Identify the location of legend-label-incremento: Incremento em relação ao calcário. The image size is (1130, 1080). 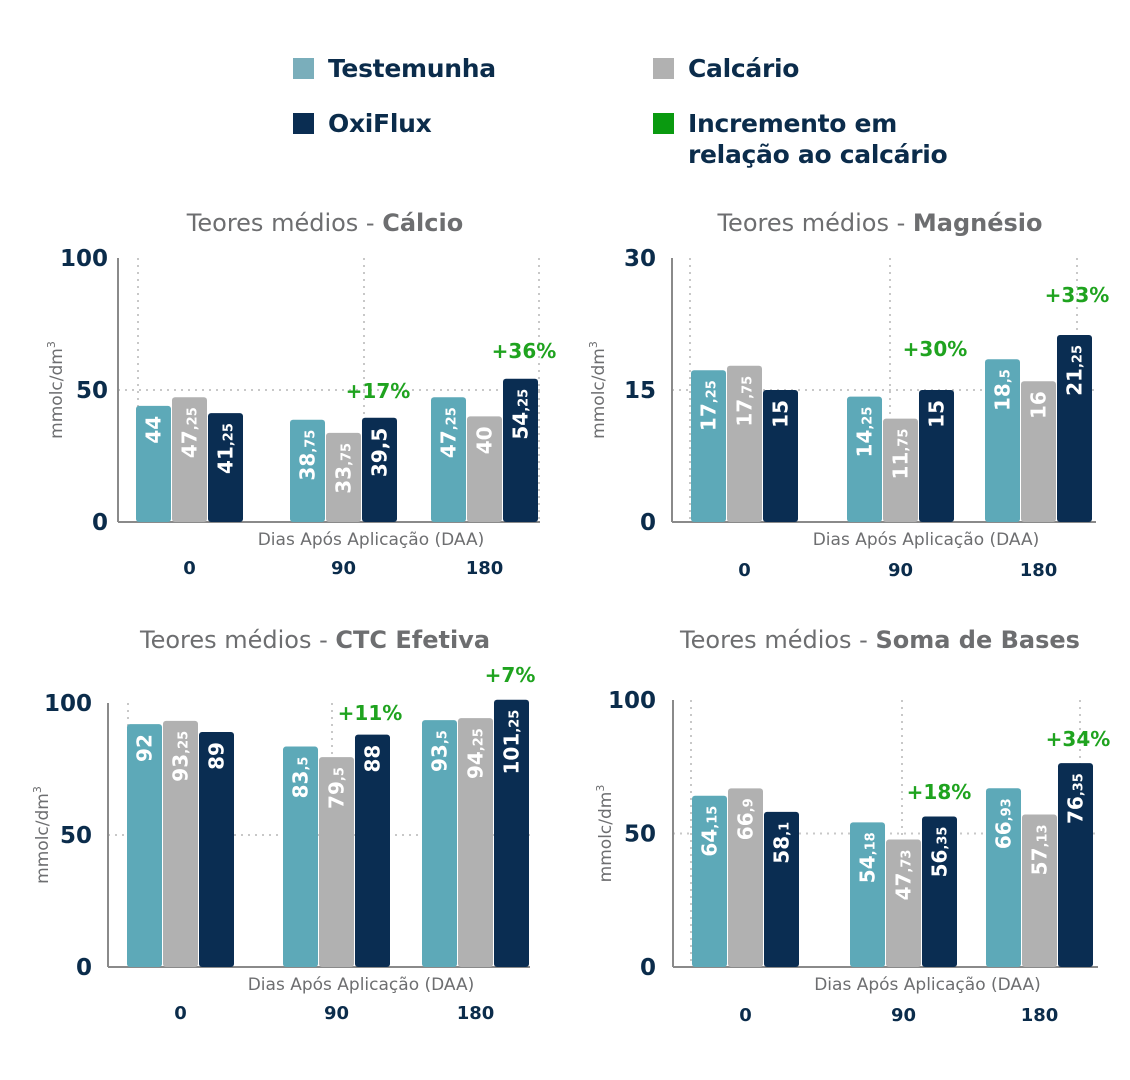
(818, 139).